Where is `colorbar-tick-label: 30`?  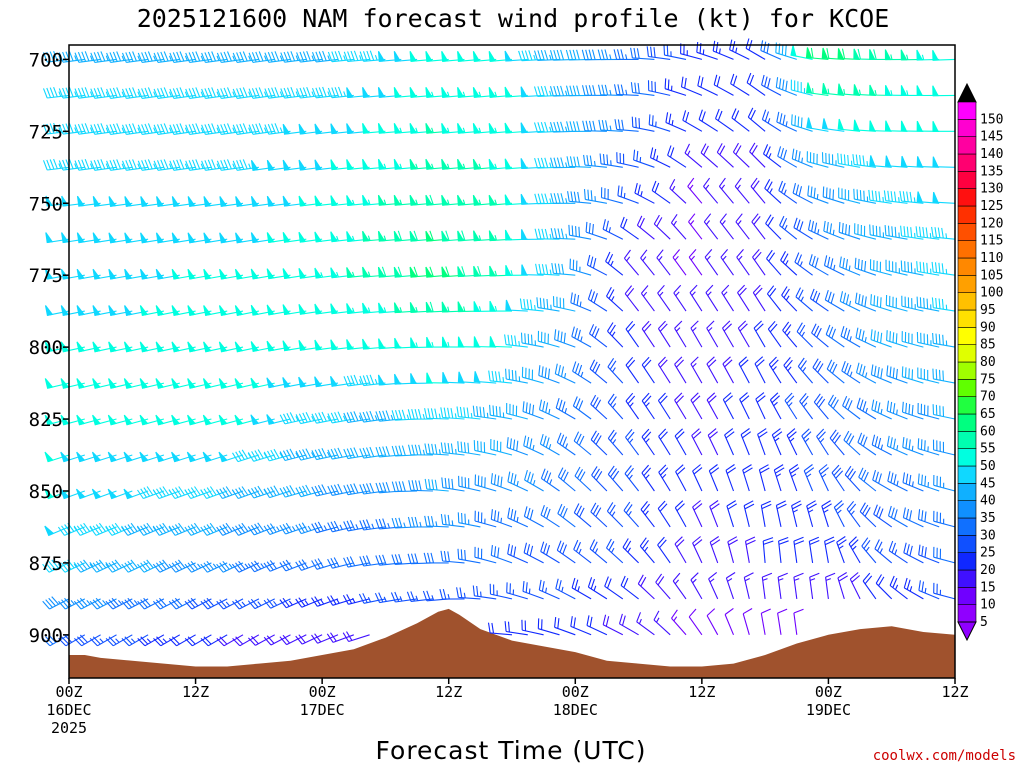
colorbar-tick-label: 30 is located at coordinates (988, 535).